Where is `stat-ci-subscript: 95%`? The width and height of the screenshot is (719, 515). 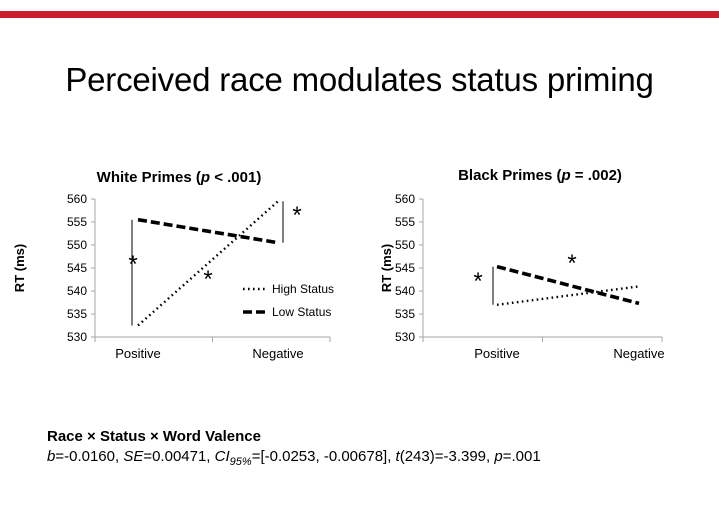
stat-ci-subscript: 95% is located at coordinates (240, 462).